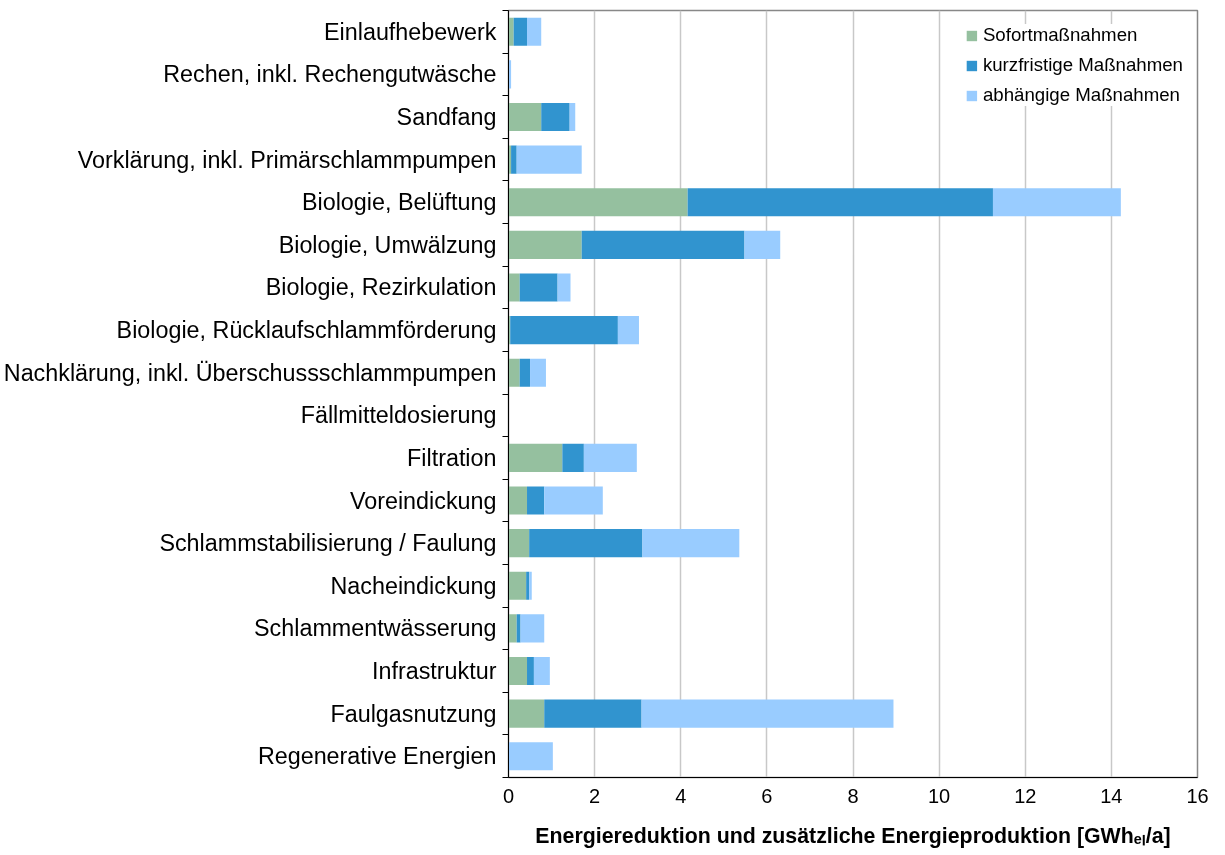  I want to click on x-tick-label: 4, so click(681, 795).